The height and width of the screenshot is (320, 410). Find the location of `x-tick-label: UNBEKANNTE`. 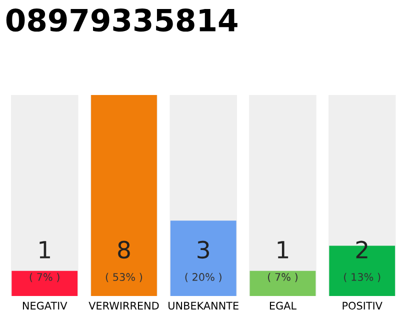

x-tick-label: UNBEKANNTE is located at coordinates (203, 306).